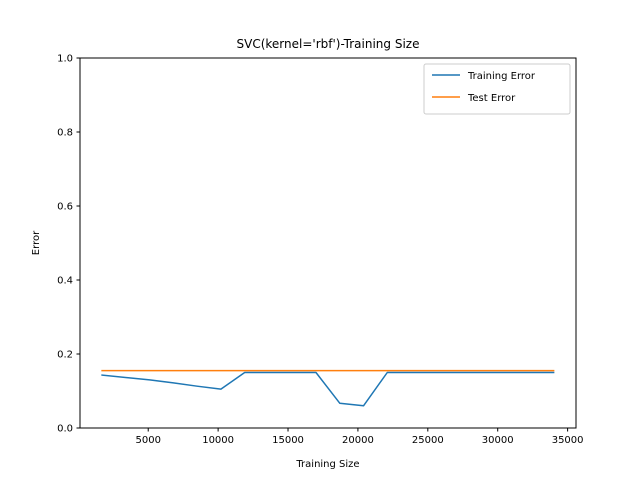 This screenshot has width=640, height=480. Describe the element at coordinates (501, 76) in the screenshot. I see `legend-label-1: Training Error` at that location.